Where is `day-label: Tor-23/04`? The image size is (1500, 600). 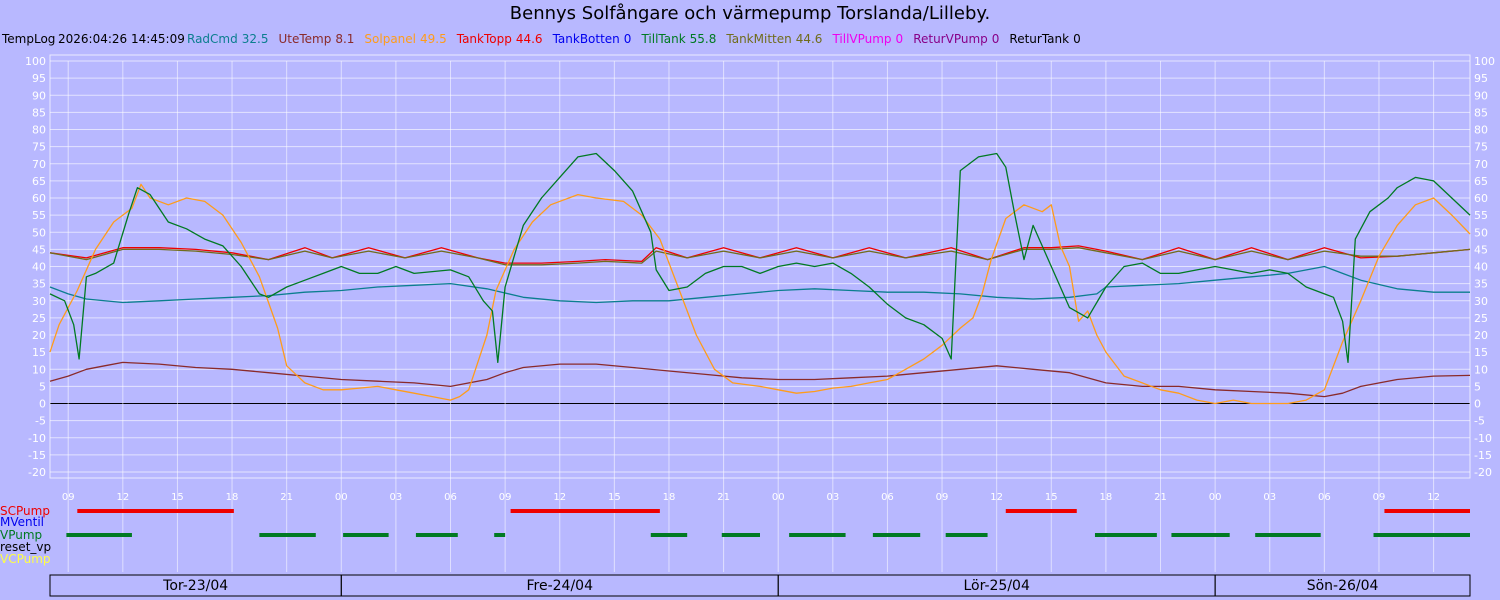
day-label: Tor-23/04 is located at coordinates (195, 586).